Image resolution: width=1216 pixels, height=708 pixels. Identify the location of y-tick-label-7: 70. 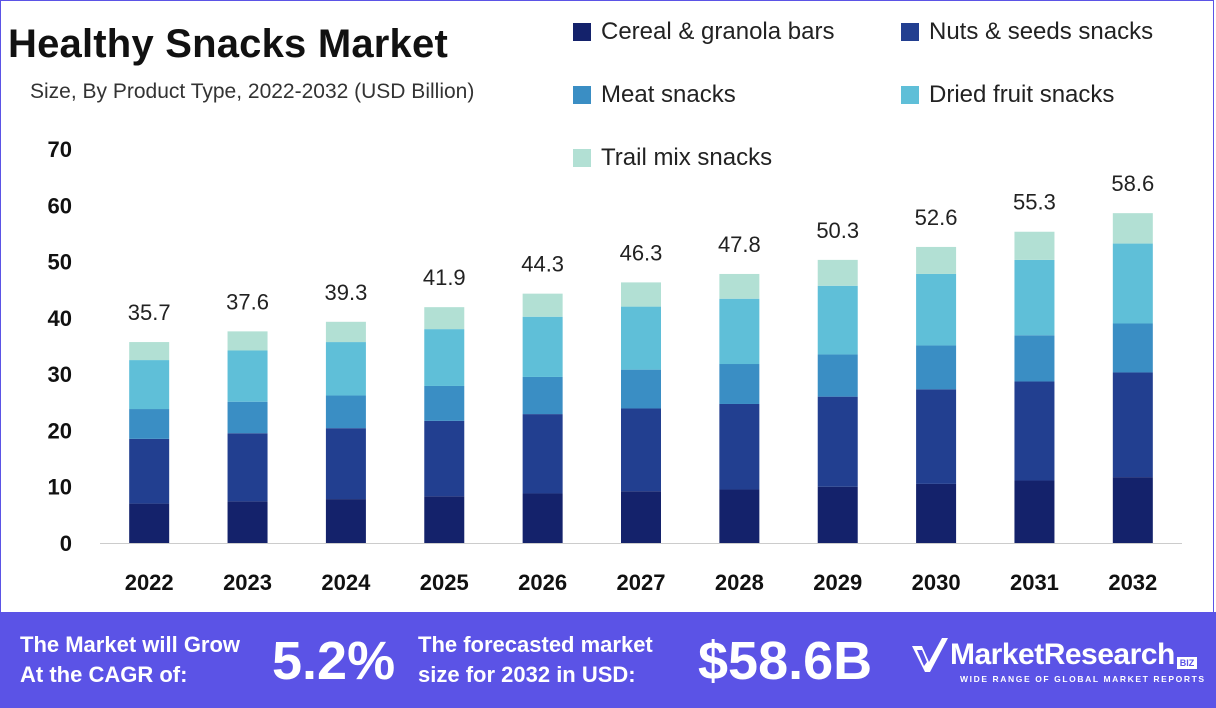
(60, 149).